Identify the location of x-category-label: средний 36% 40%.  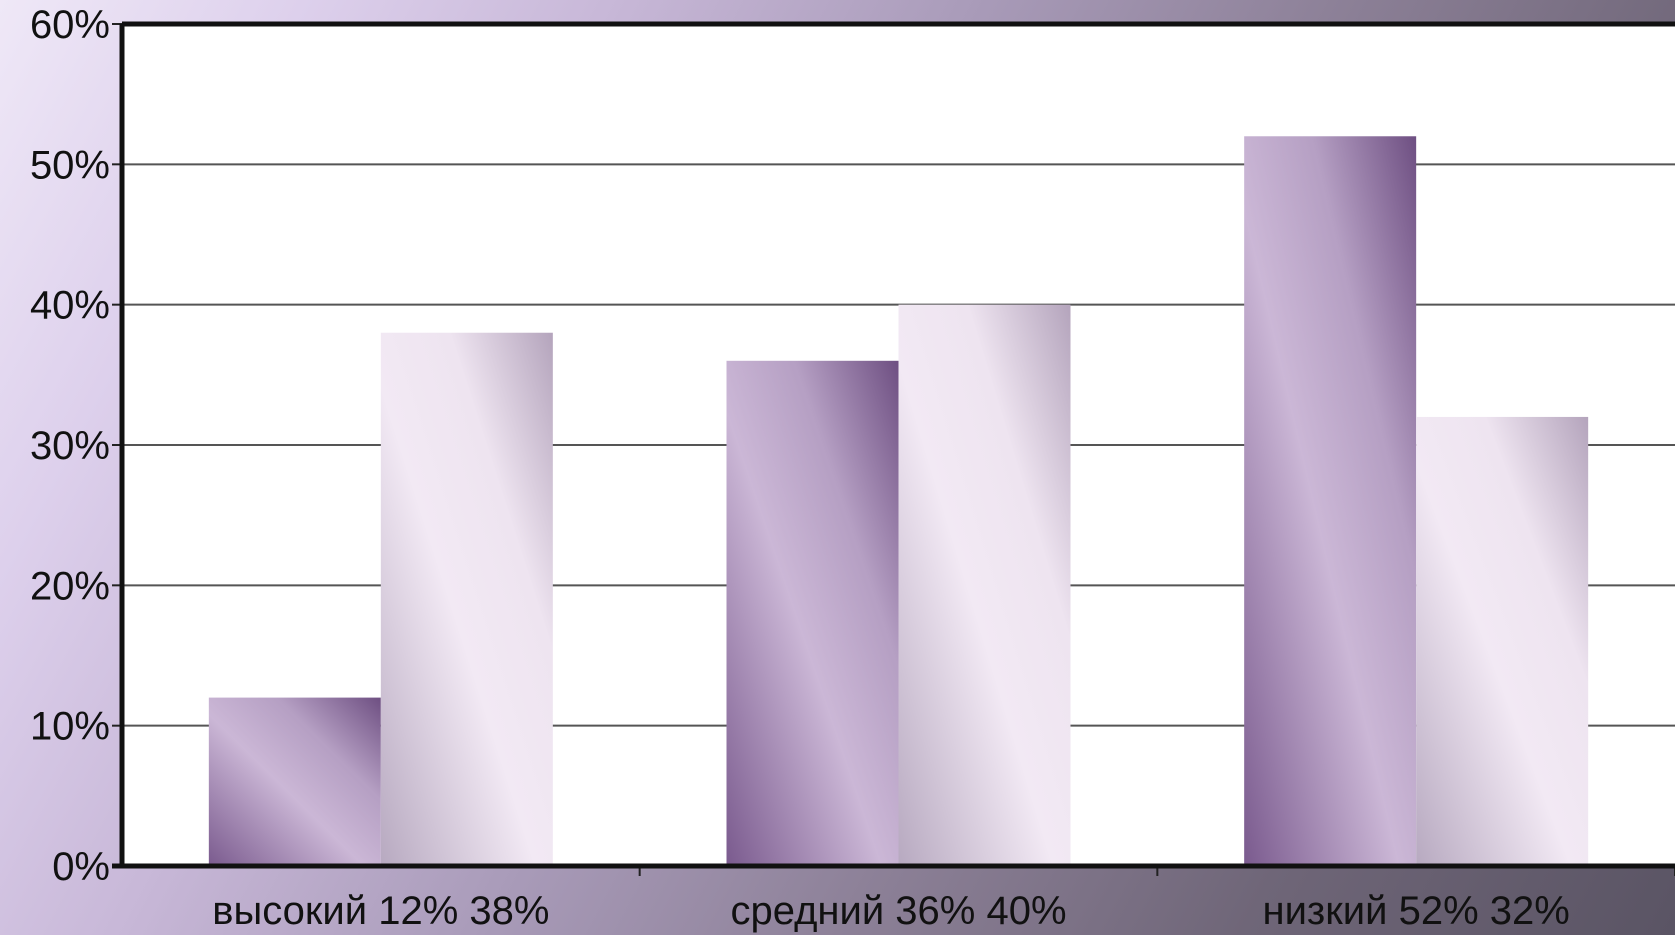
(898, 911).